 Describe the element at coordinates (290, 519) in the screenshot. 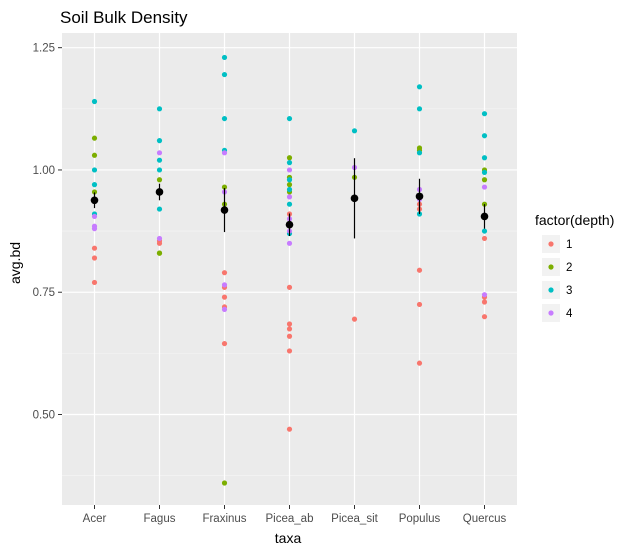

I see `x-tick-label: Picea_ab` at that location.